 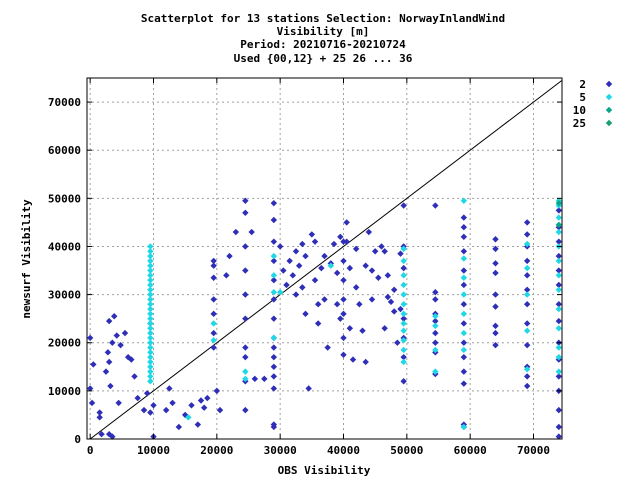 What do you see at coordinates (64, 246) in the screenshot?
I see `y-tick-label: 40000` at bounding box center [64, 246].